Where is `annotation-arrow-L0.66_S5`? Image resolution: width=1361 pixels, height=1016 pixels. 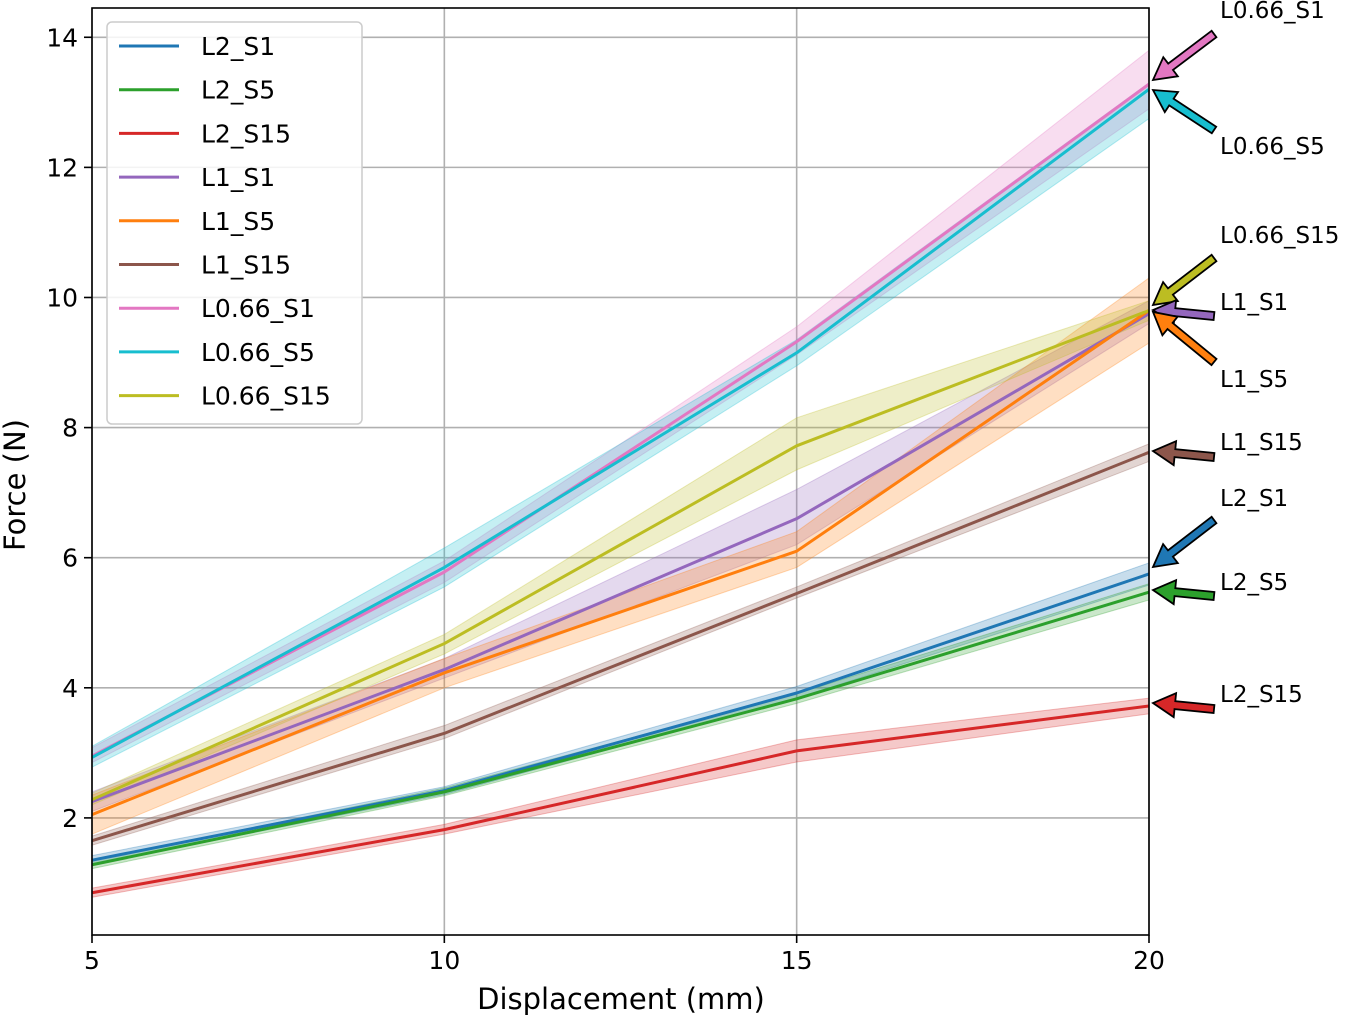
annotation-arrow-L0.66_S5 is located at coordinates (1184, 111).